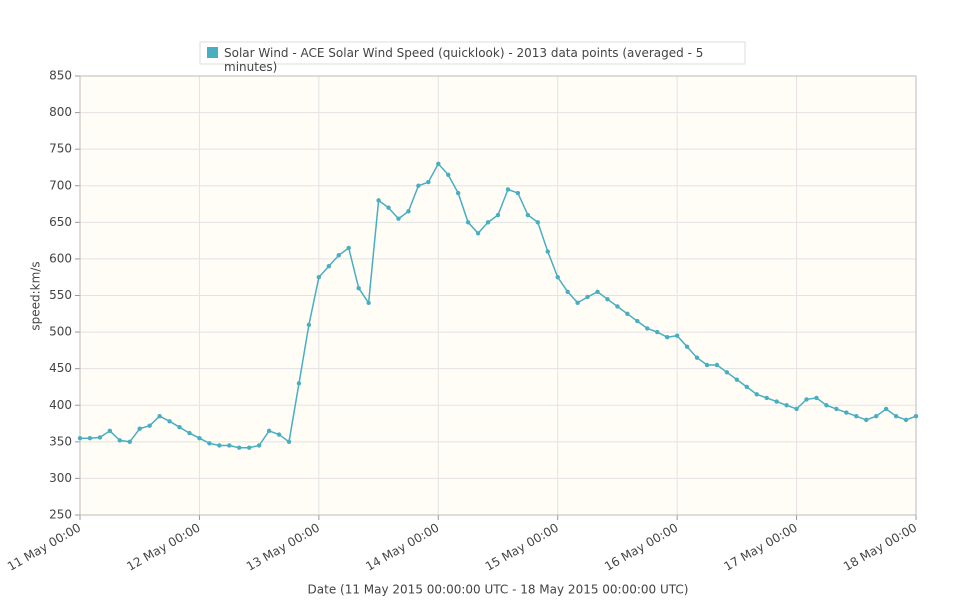  I want to click on y-axis-title: speed:km/s, so click(36, 295).